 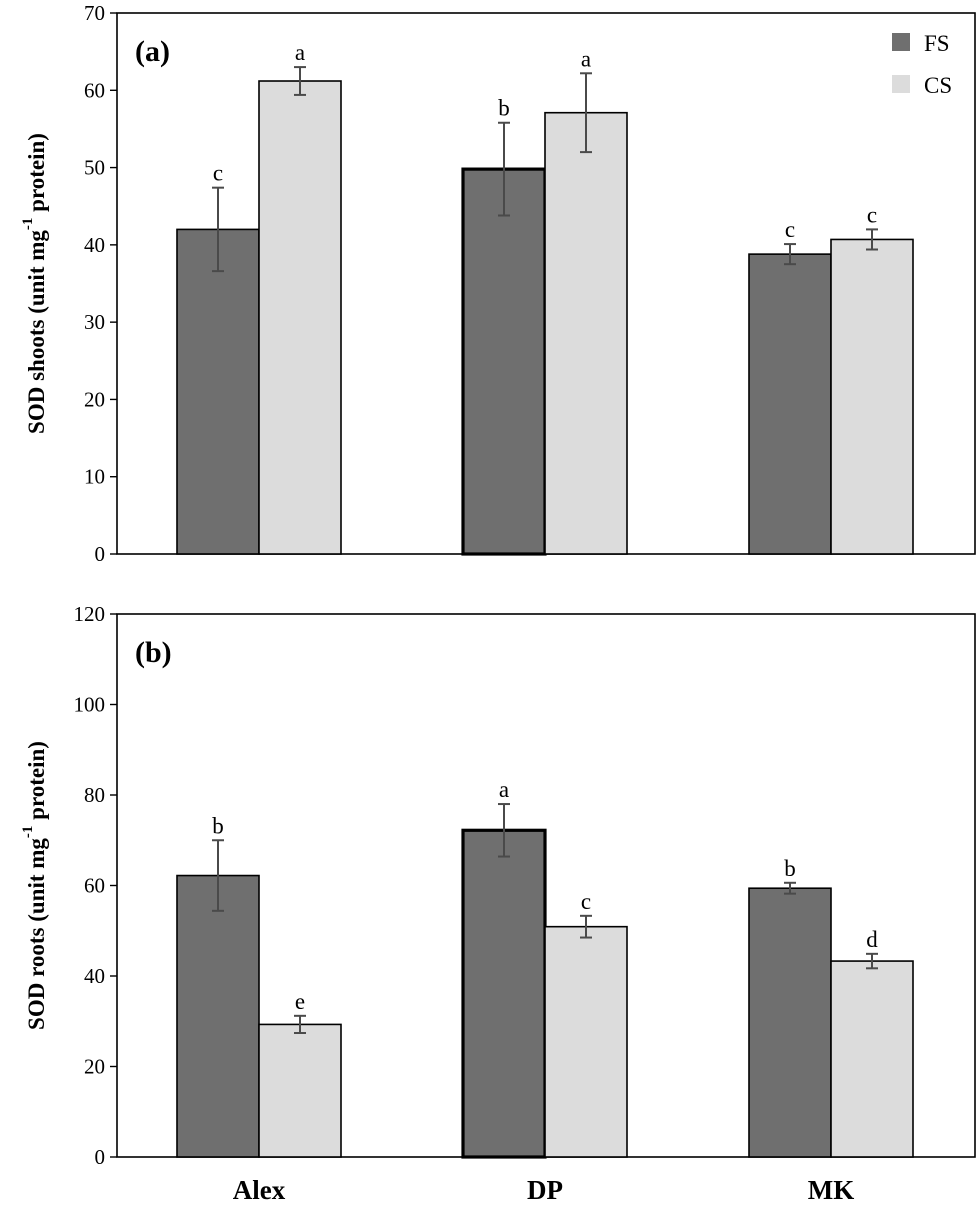 I want to click on panel-a-label: (a), so click(x=152, y=51).